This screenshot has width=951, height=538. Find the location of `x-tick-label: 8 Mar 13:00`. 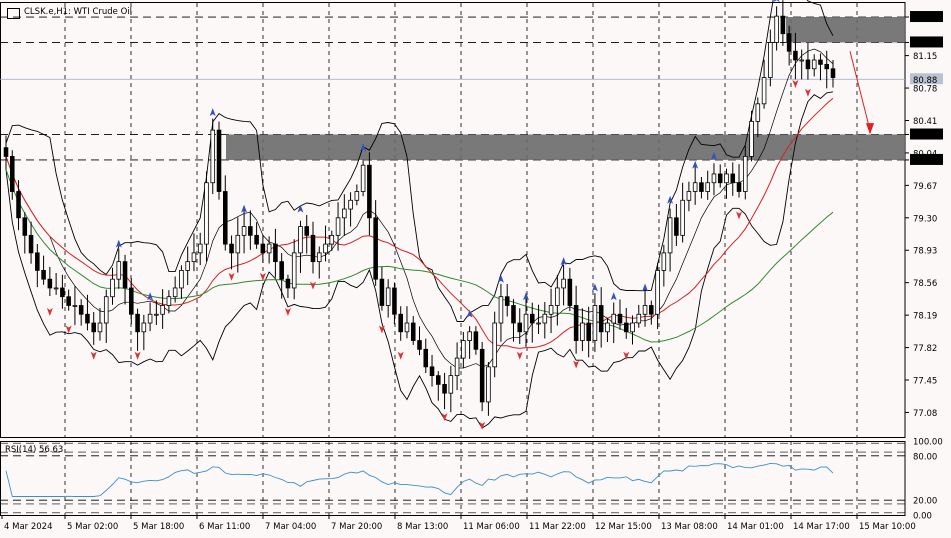

x-tick-label: 8 Mar 13:00 is located at coordinates (422, 527).